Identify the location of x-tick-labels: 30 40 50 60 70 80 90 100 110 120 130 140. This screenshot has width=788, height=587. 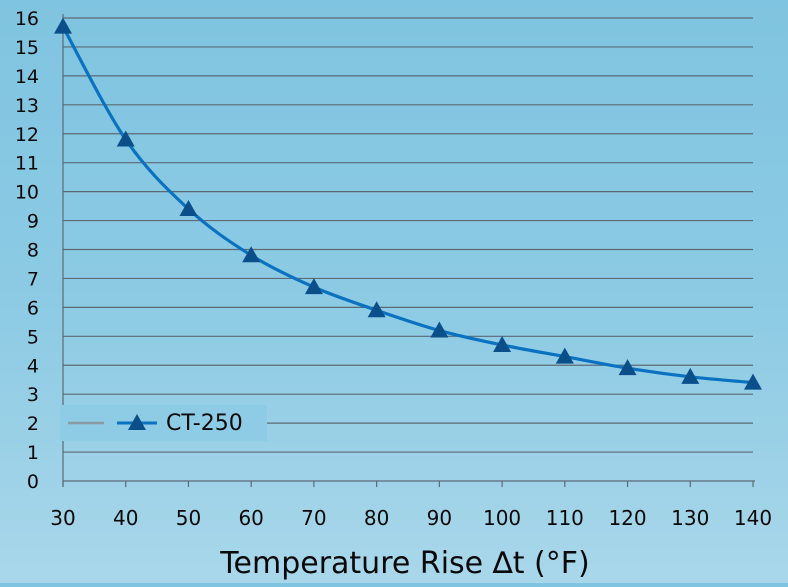
(411, 518).